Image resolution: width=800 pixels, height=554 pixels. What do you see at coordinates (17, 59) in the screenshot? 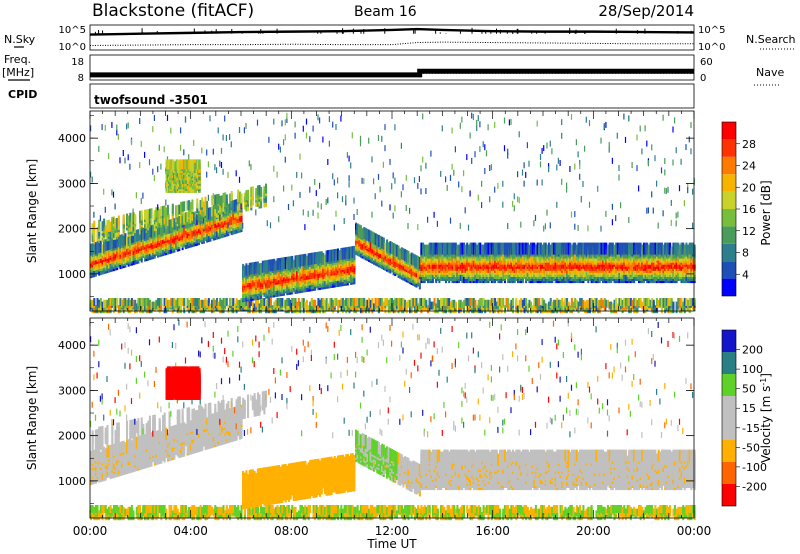
I see `freq-label: Freq.` at bounding box center [17, 59].